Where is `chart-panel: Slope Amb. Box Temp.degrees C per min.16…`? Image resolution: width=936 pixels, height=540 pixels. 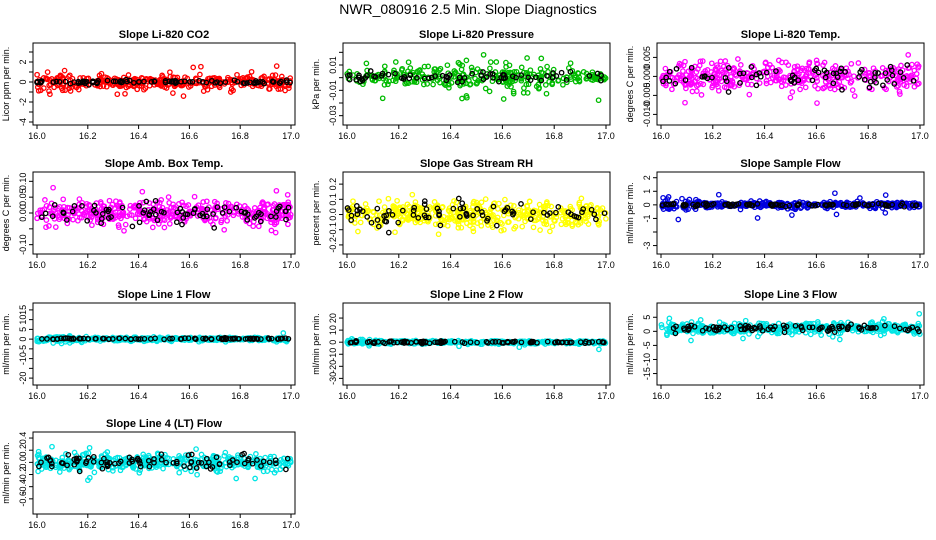
chart-panel: Slope Amb. Box Temp.degrees C per min.16… is located at coordinates (150, 214).